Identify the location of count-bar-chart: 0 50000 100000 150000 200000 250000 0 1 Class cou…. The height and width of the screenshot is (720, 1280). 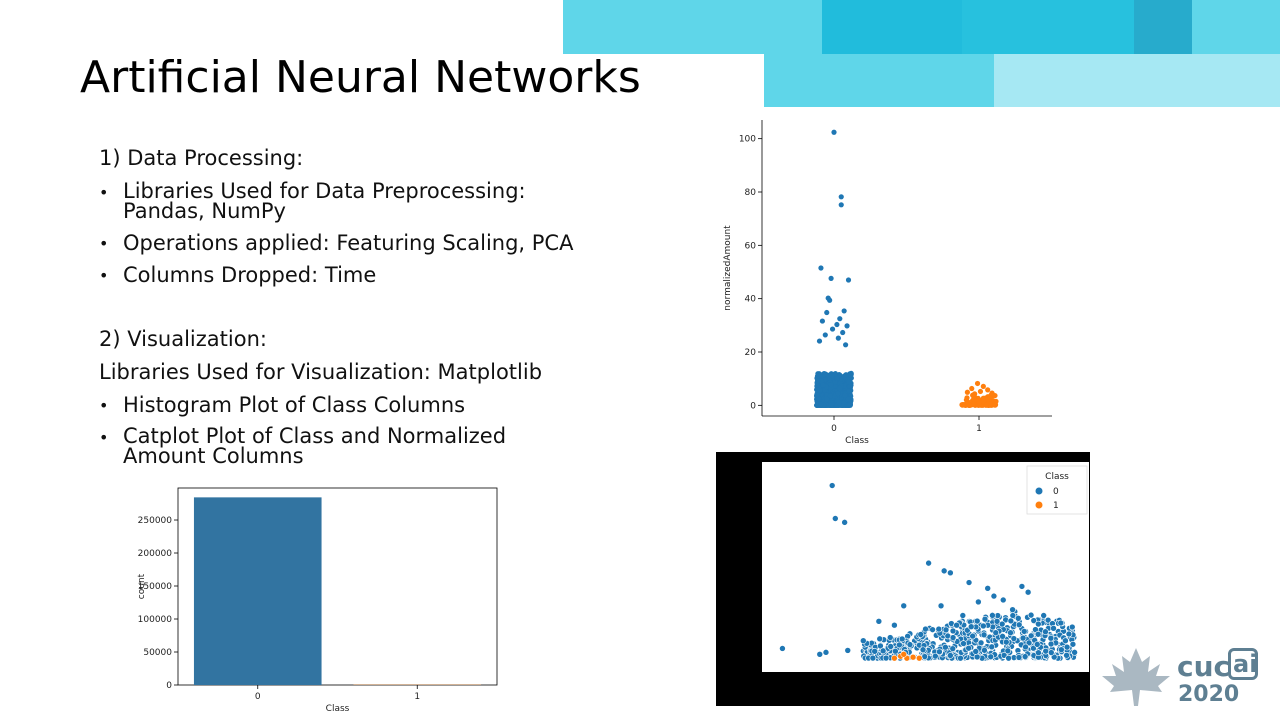
(317, 600).